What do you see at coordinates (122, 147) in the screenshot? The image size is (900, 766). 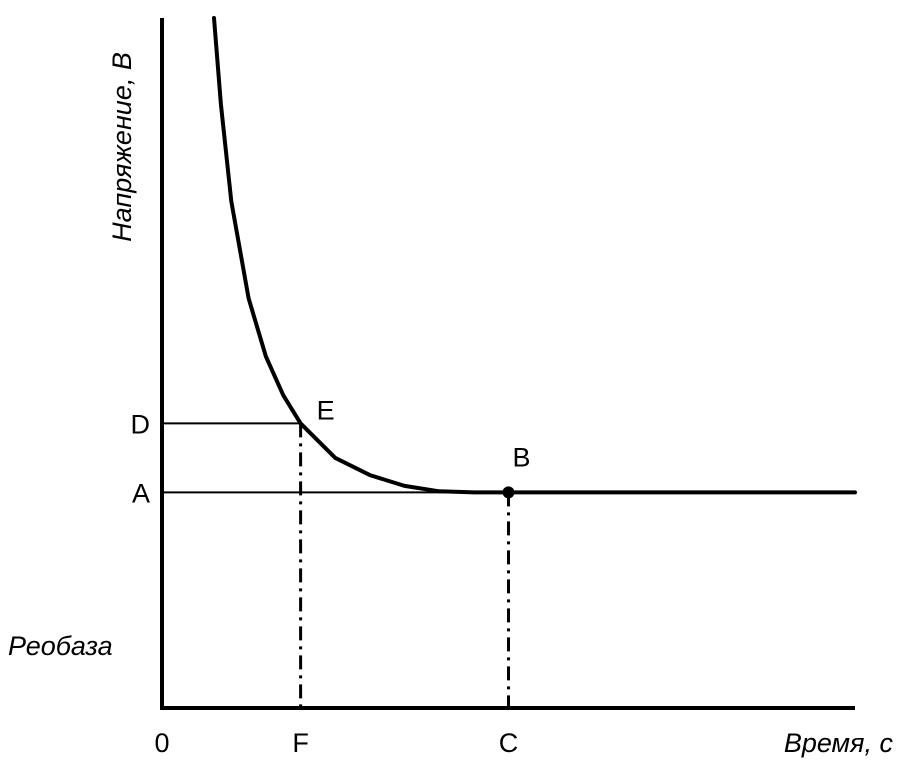 I see `y-axis-label: Напряжение, В` at bounding box center [122, 147].